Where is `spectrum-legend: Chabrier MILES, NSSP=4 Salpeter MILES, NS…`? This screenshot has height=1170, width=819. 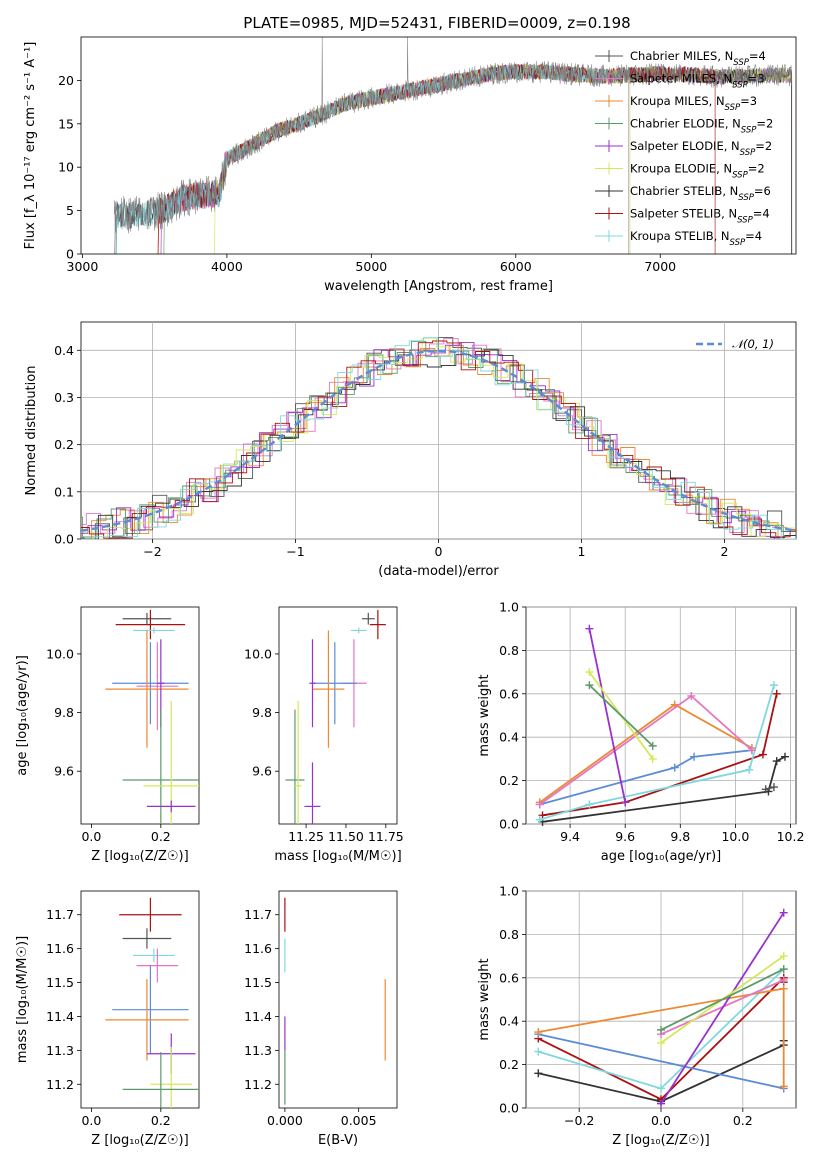 spectrum-legend: Chabrier MILES, NSSP=4 Salpeter MILES, NS… is located at coordinates (684, 148).